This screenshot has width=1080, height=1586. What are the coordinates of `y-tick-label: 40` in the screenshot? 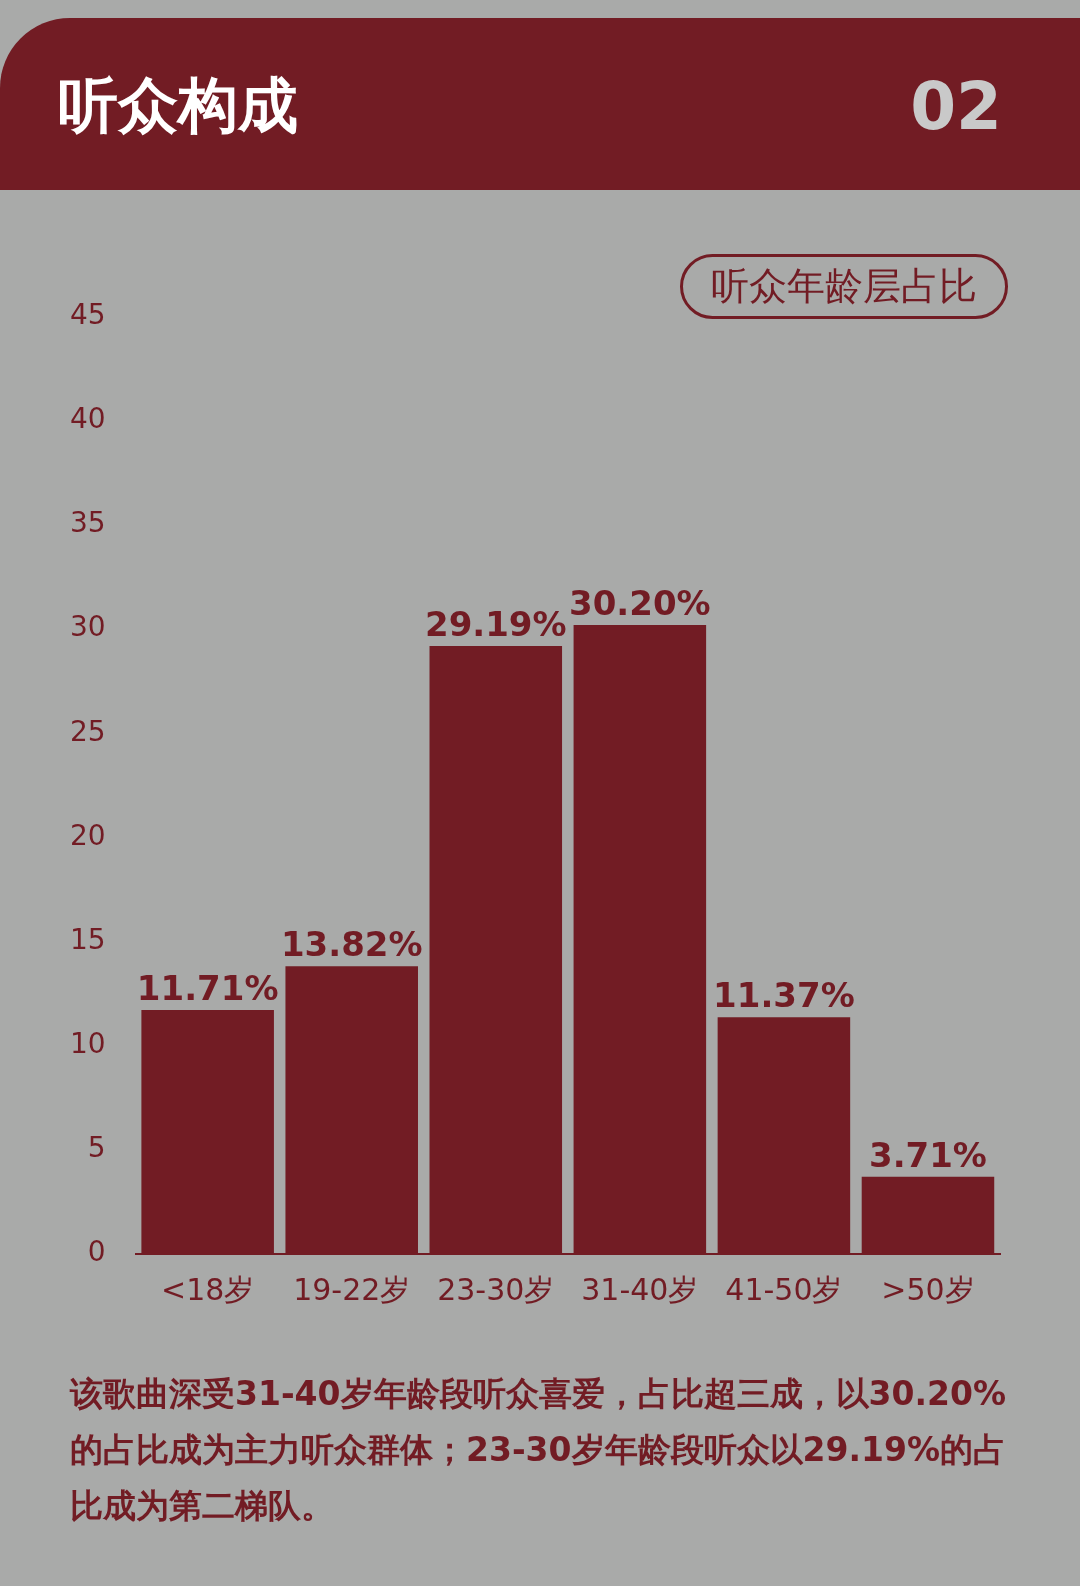 It's located at (87, 419).